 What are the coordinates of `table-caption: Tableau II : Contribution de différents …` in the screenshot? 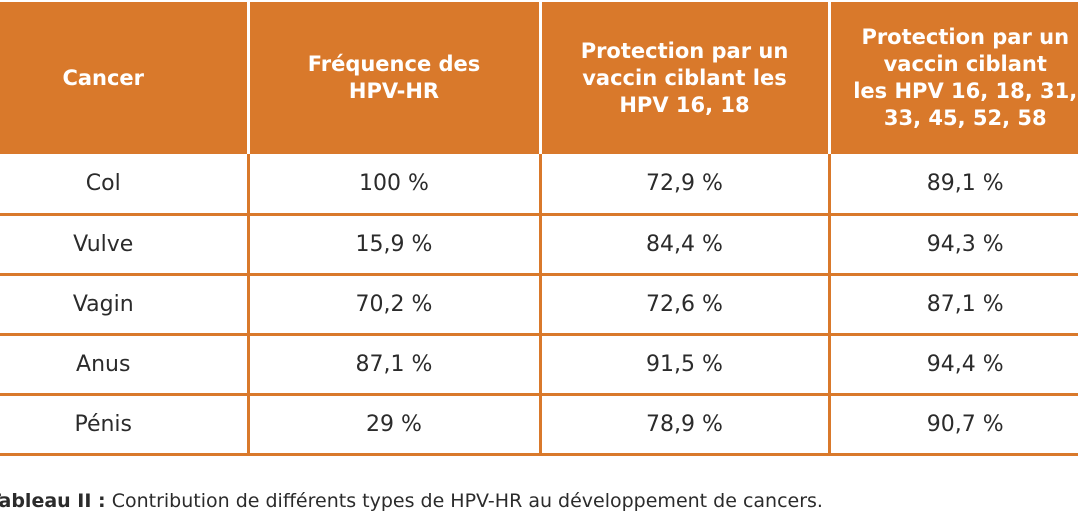 It's located at (411, 501).